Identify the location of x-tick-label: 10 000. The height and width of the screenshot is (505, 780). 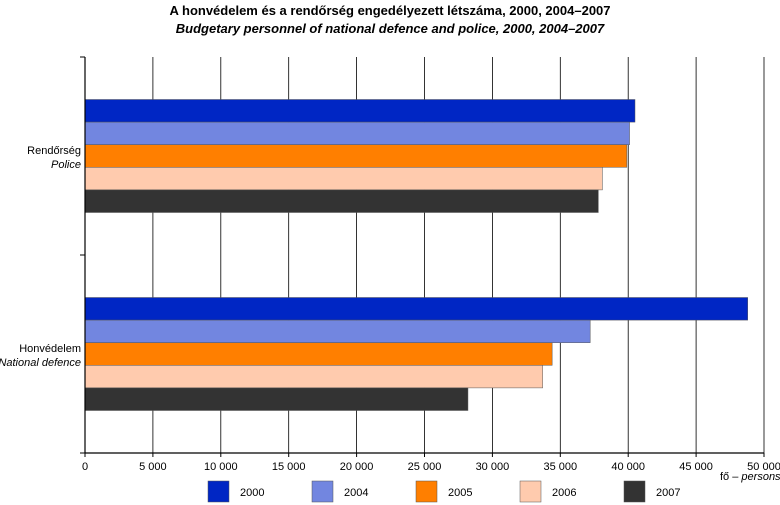
(221, 467).